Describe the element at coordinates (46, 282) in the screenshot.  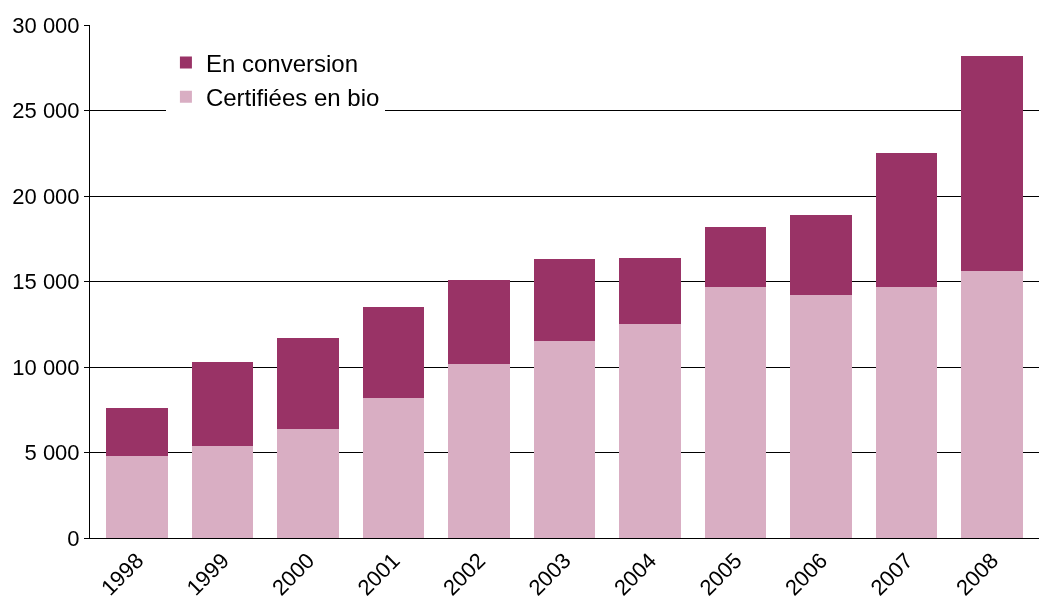
I see `y-tick-label: 15 000` at that location.